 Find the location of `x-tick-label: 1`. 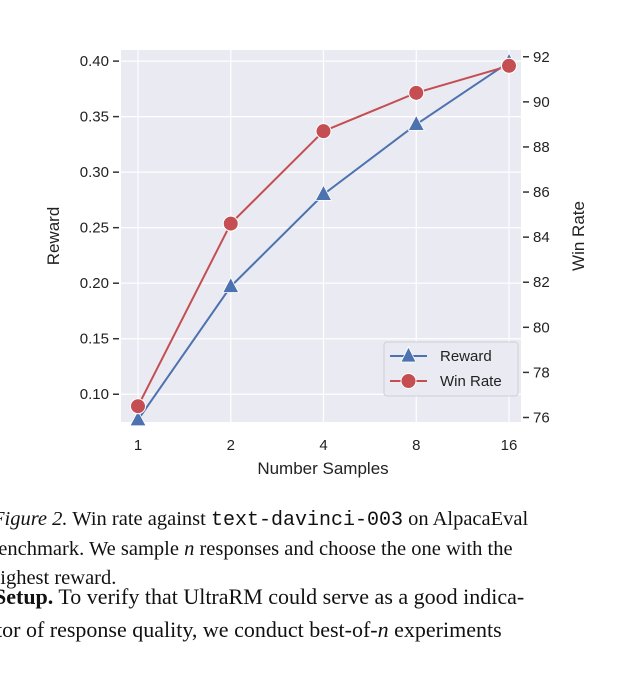

x-tick-label: 1 is located at coordinates (138, 445).